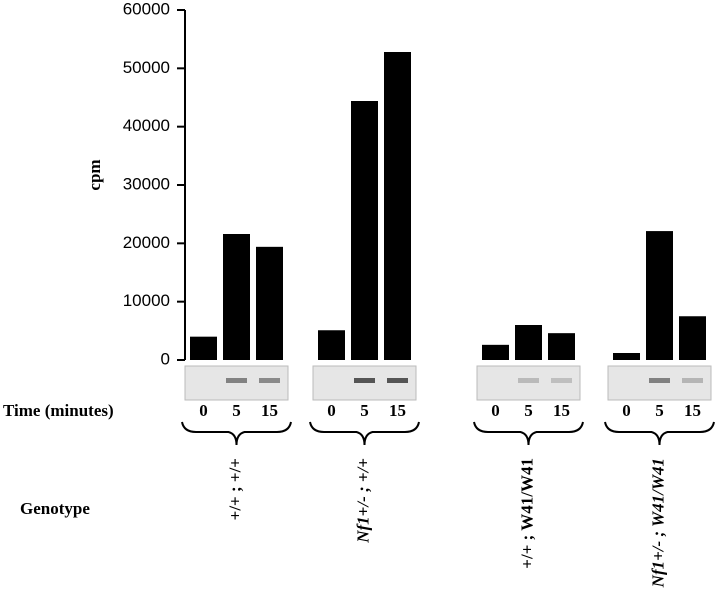 The width and height of the screenshot is (720, 600). Describe the element at coordinates (234, 489) in the screenshot. I see `group-label: +/+ ; +/+` at that location.